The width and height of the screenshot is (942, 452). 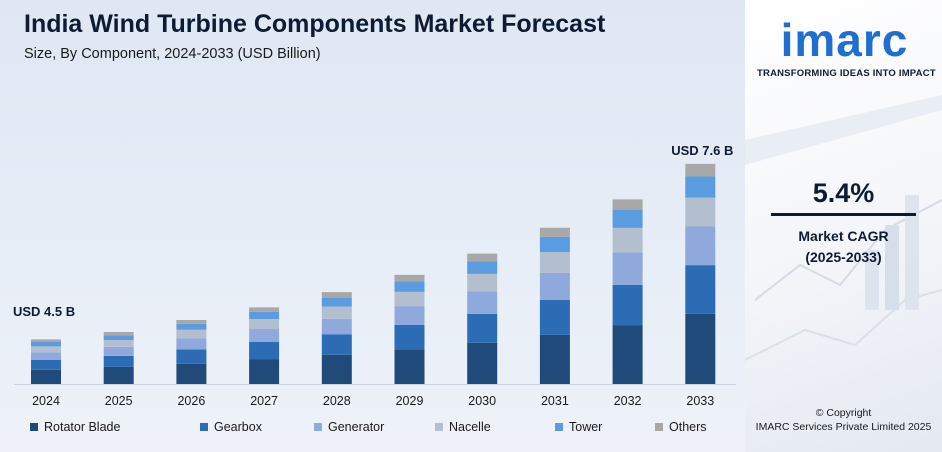 What do you see at coordinates (627, 219) in the screenshot?
I see `bar-segment-tower-2032` at bounding box center [627, 219].